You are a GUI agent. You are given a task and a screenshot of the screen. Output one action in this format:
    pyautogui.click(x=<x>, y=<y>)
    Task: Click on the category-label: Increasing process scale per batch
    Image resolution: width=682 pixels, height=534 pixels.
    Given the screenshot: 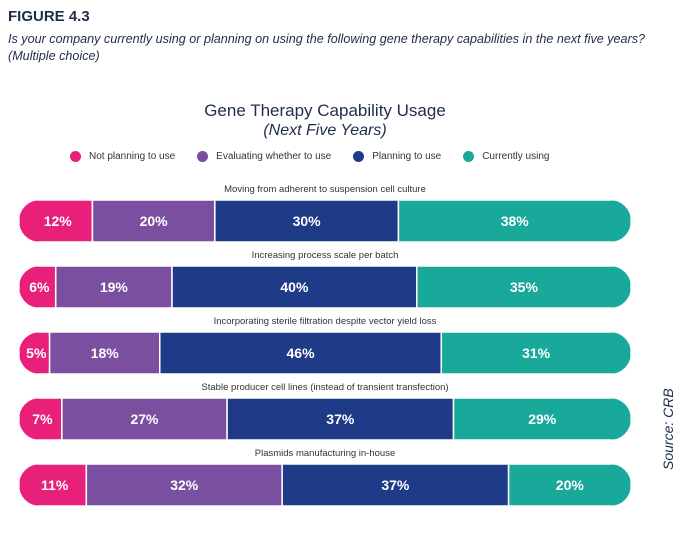 What is the action you would take?
    pyautogui.click(x=325, y=255)
    